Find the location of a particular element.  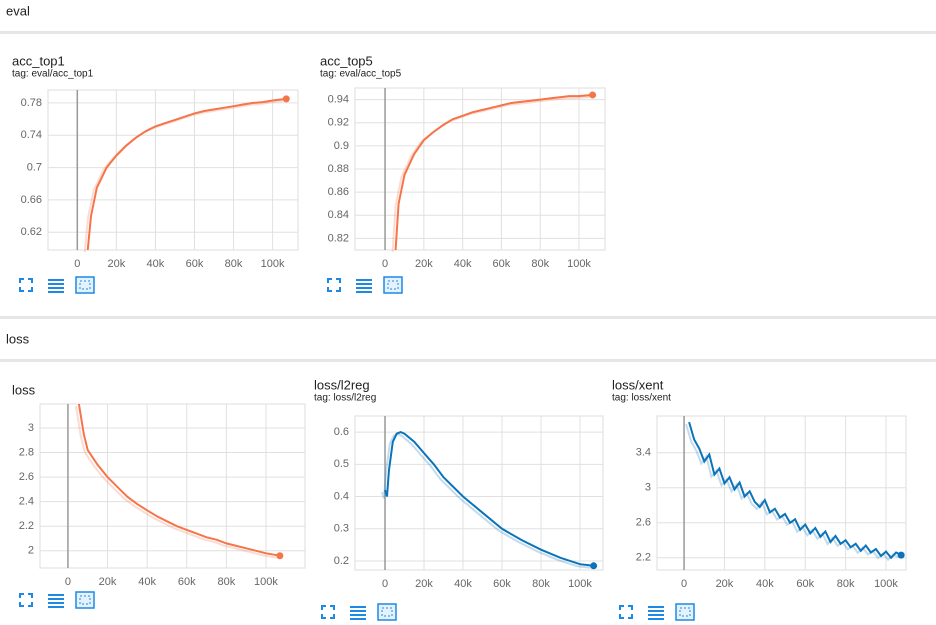

y-tick-label: 0.66 is located at coordinates (31, 200).